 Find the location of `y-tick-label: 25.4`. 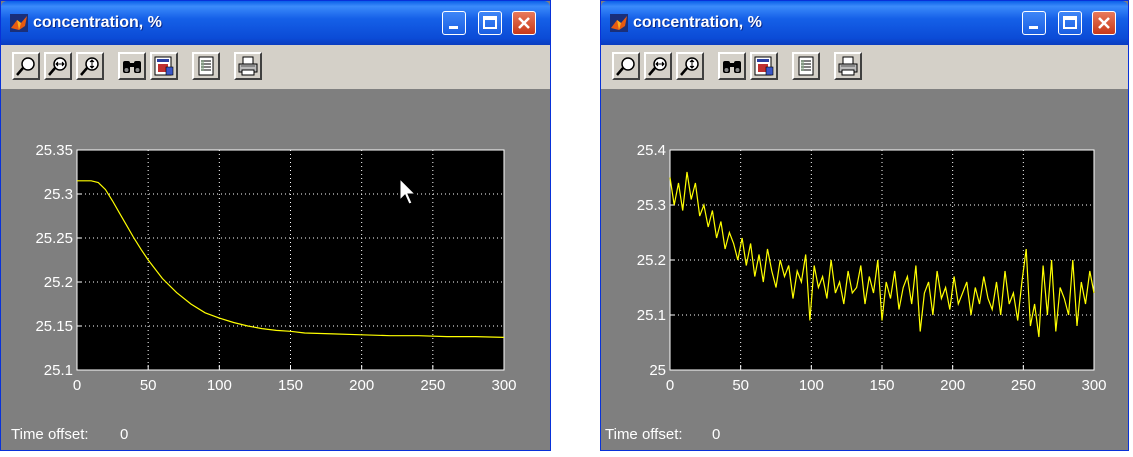

y-tick-label: 25.4 is located at coordinates (651, 150).